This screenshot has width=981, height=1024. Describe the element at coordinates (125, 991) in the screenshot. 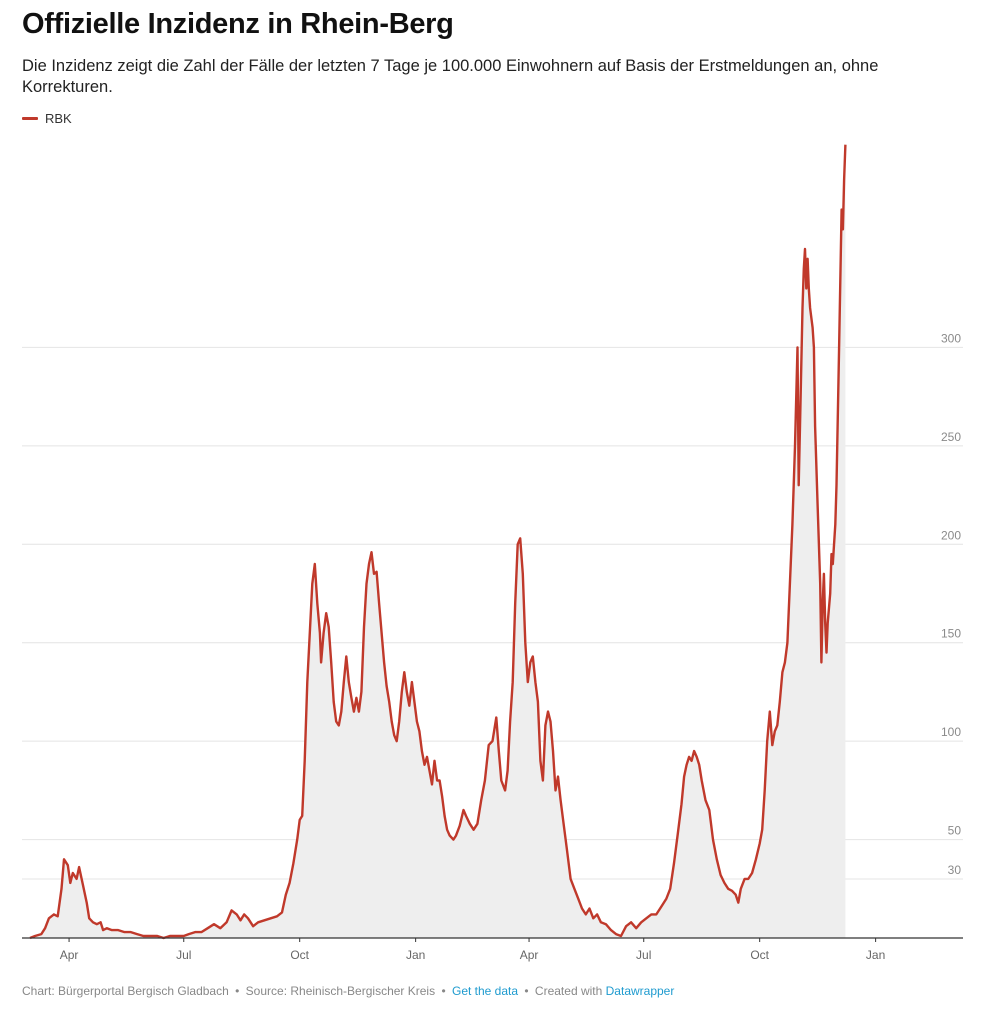

I see `footer-credit: Chart: Bürgerportal Bergisch Gladbach` at that location.